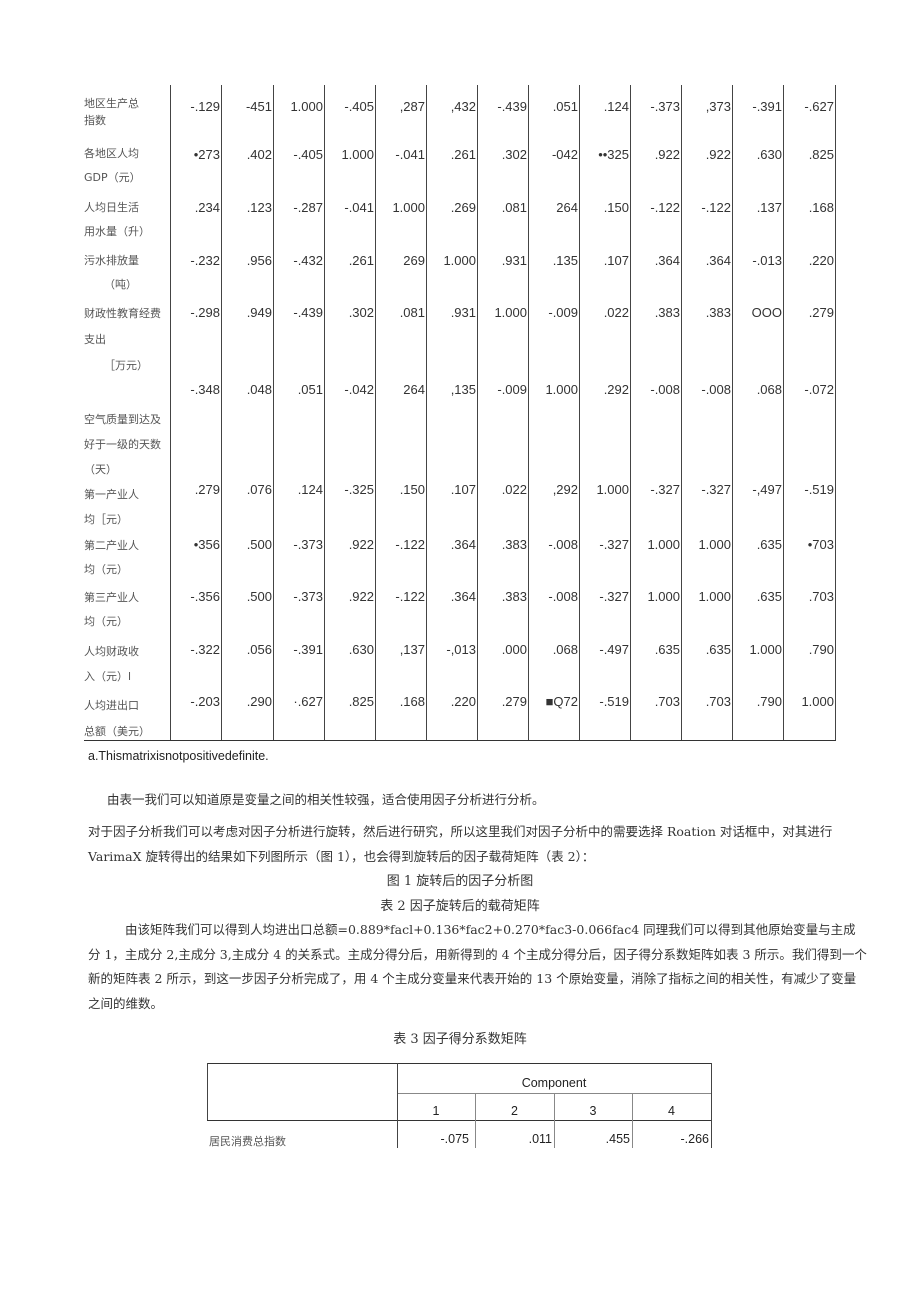 Image resolution: width=920 pixels, height=1301 pixels. What do you see at coordinates (120, 284) in the screenshot?
I see `row-label-line: （吨）` at bounding box center [120, 284].